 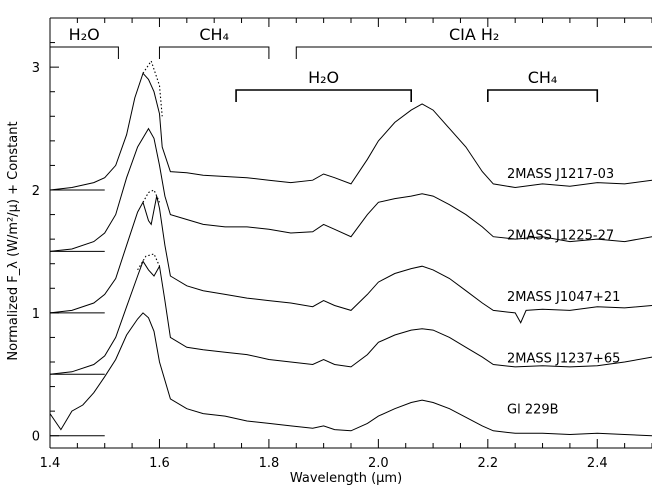 I want to click on x-tick-label: 2.2, so click(x=487, y=463).